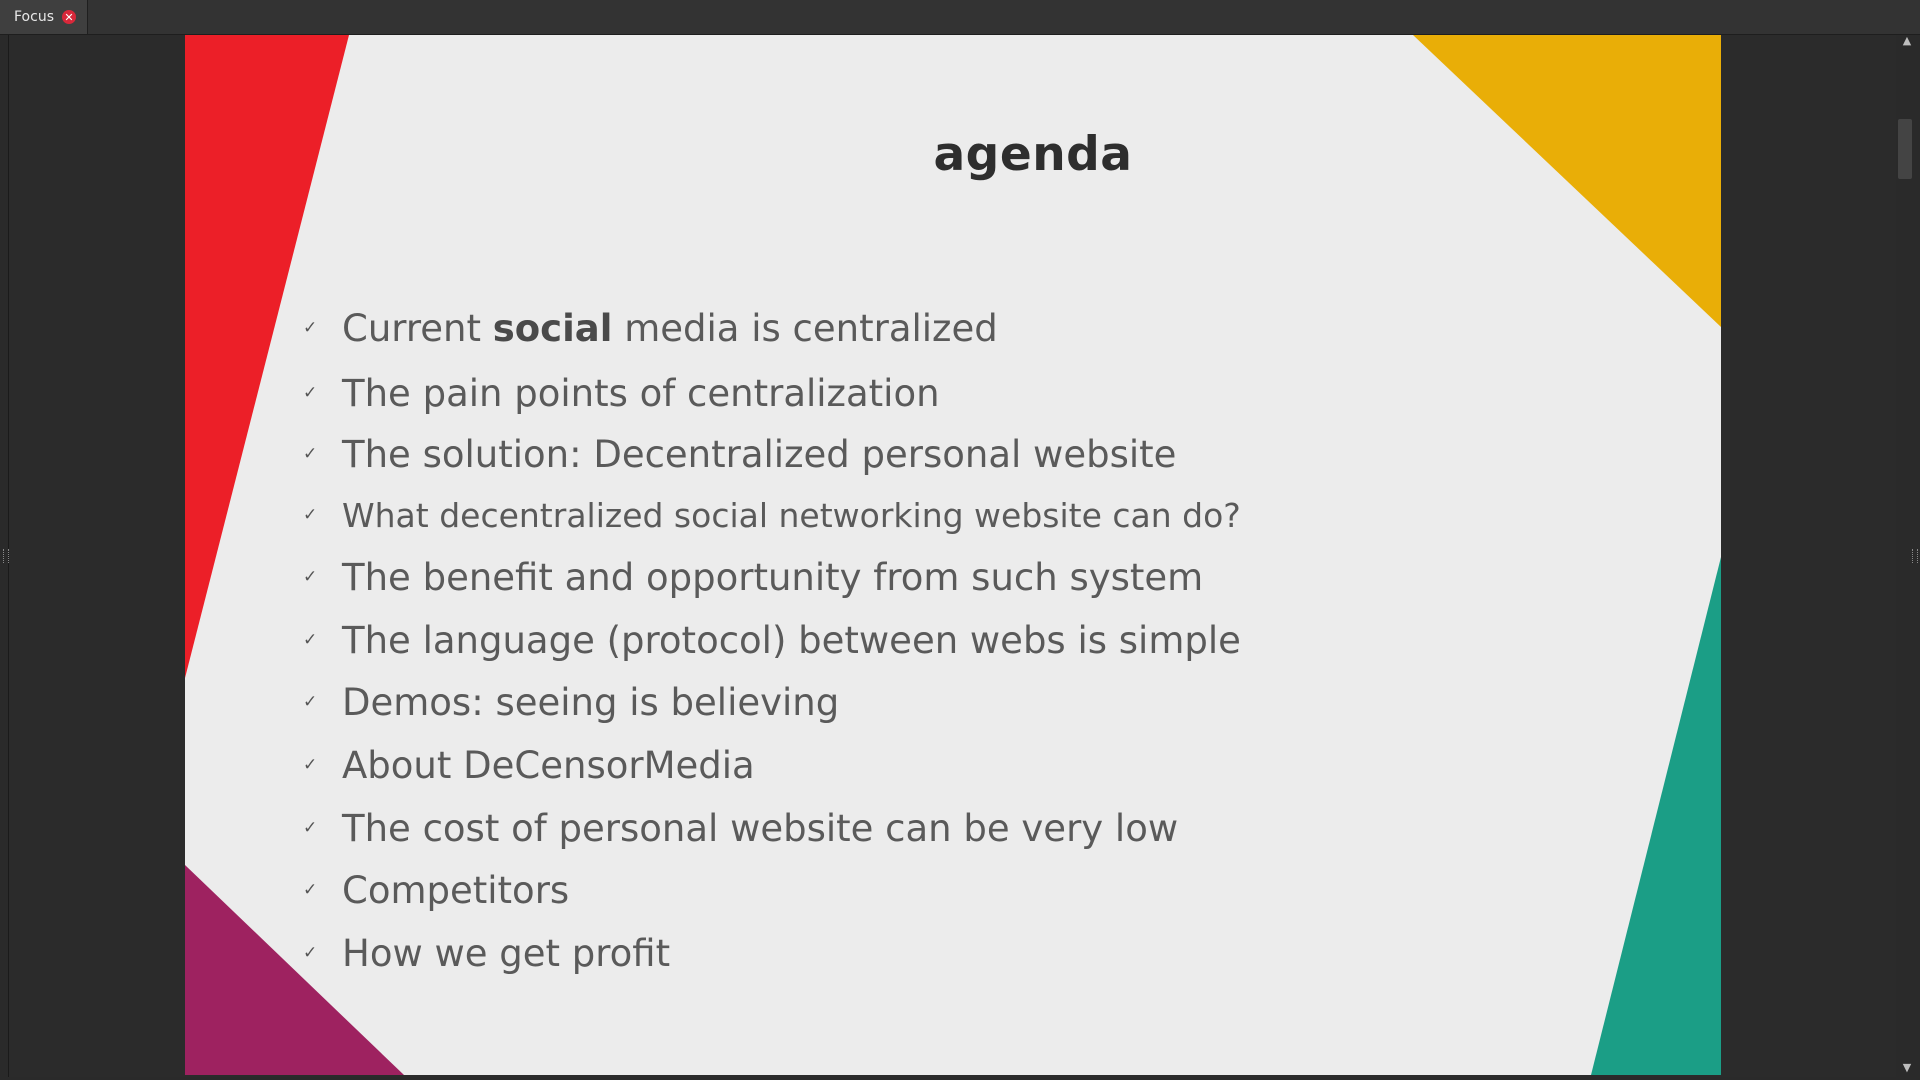 This screenshot has width=1920, height=1080. Describe the element at coordinates (267, 356) in the screenshot. I see `red-triangle` at that location.